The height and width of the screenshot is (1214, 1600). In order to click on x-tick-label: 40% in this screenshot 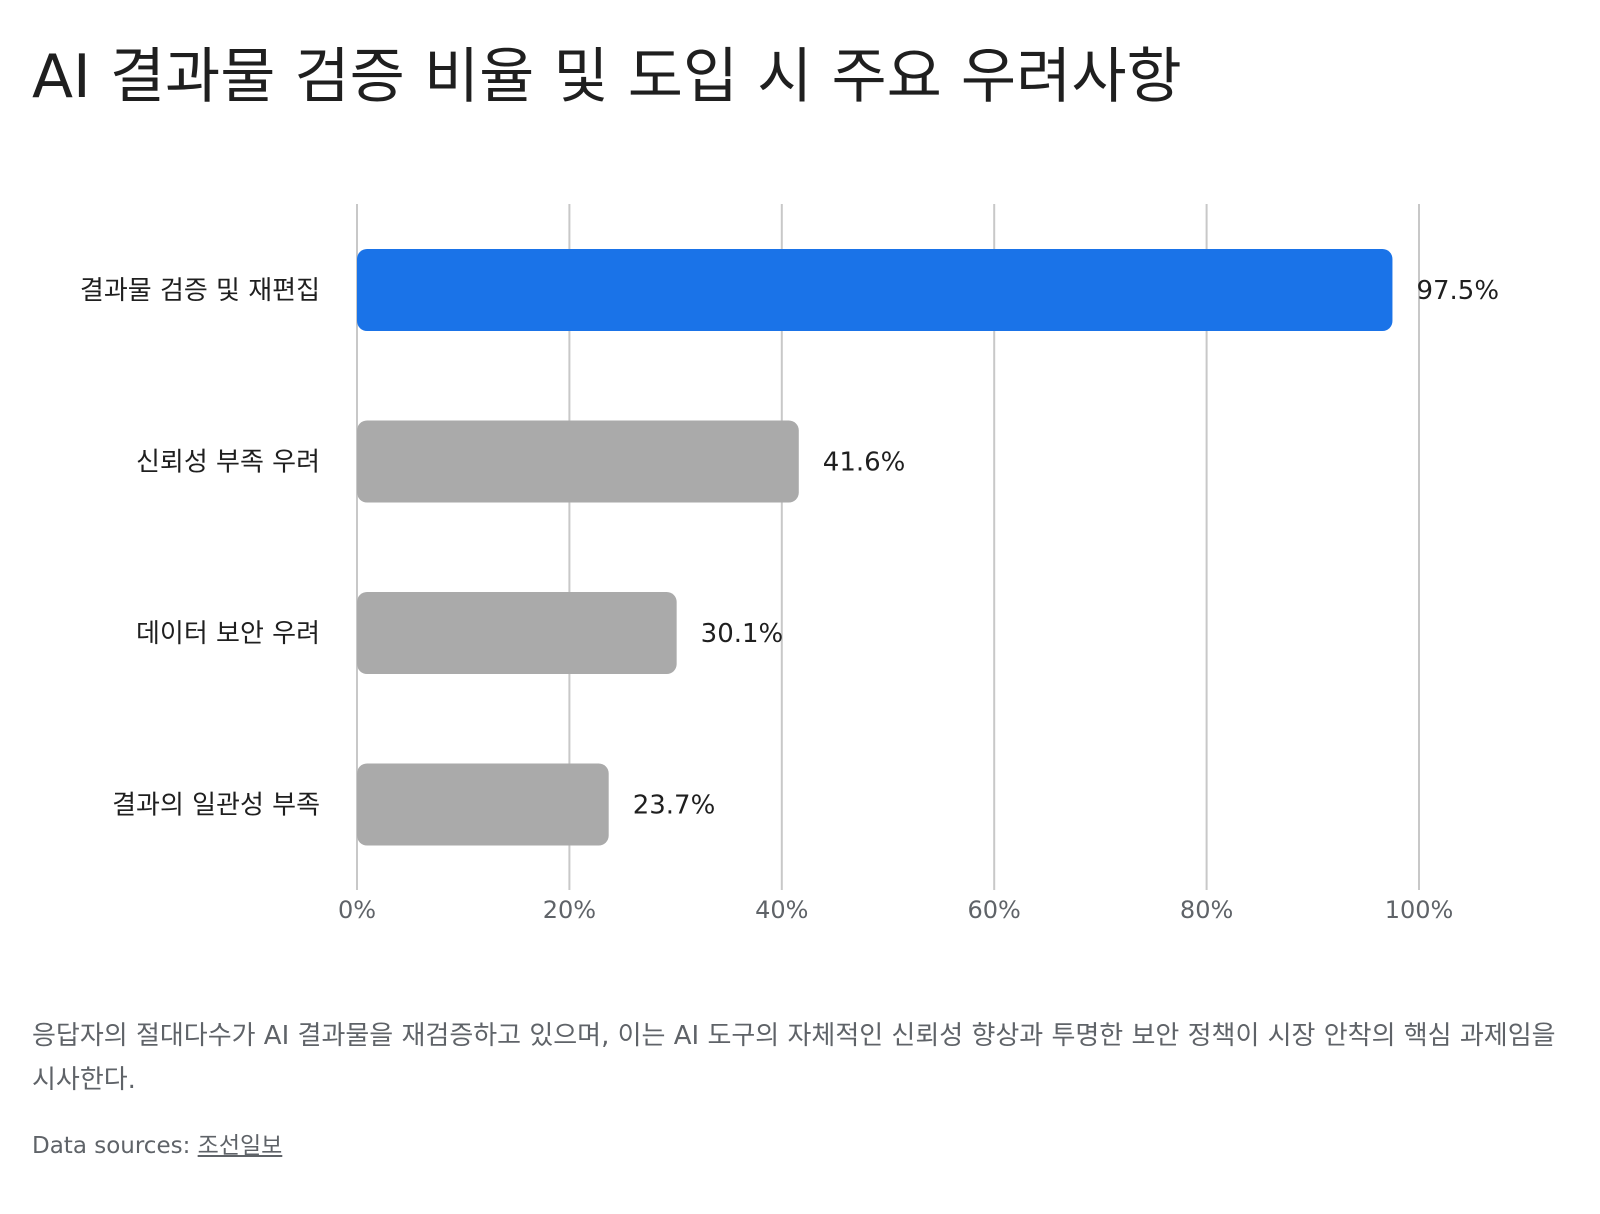, I will do `click(781, 910)`.